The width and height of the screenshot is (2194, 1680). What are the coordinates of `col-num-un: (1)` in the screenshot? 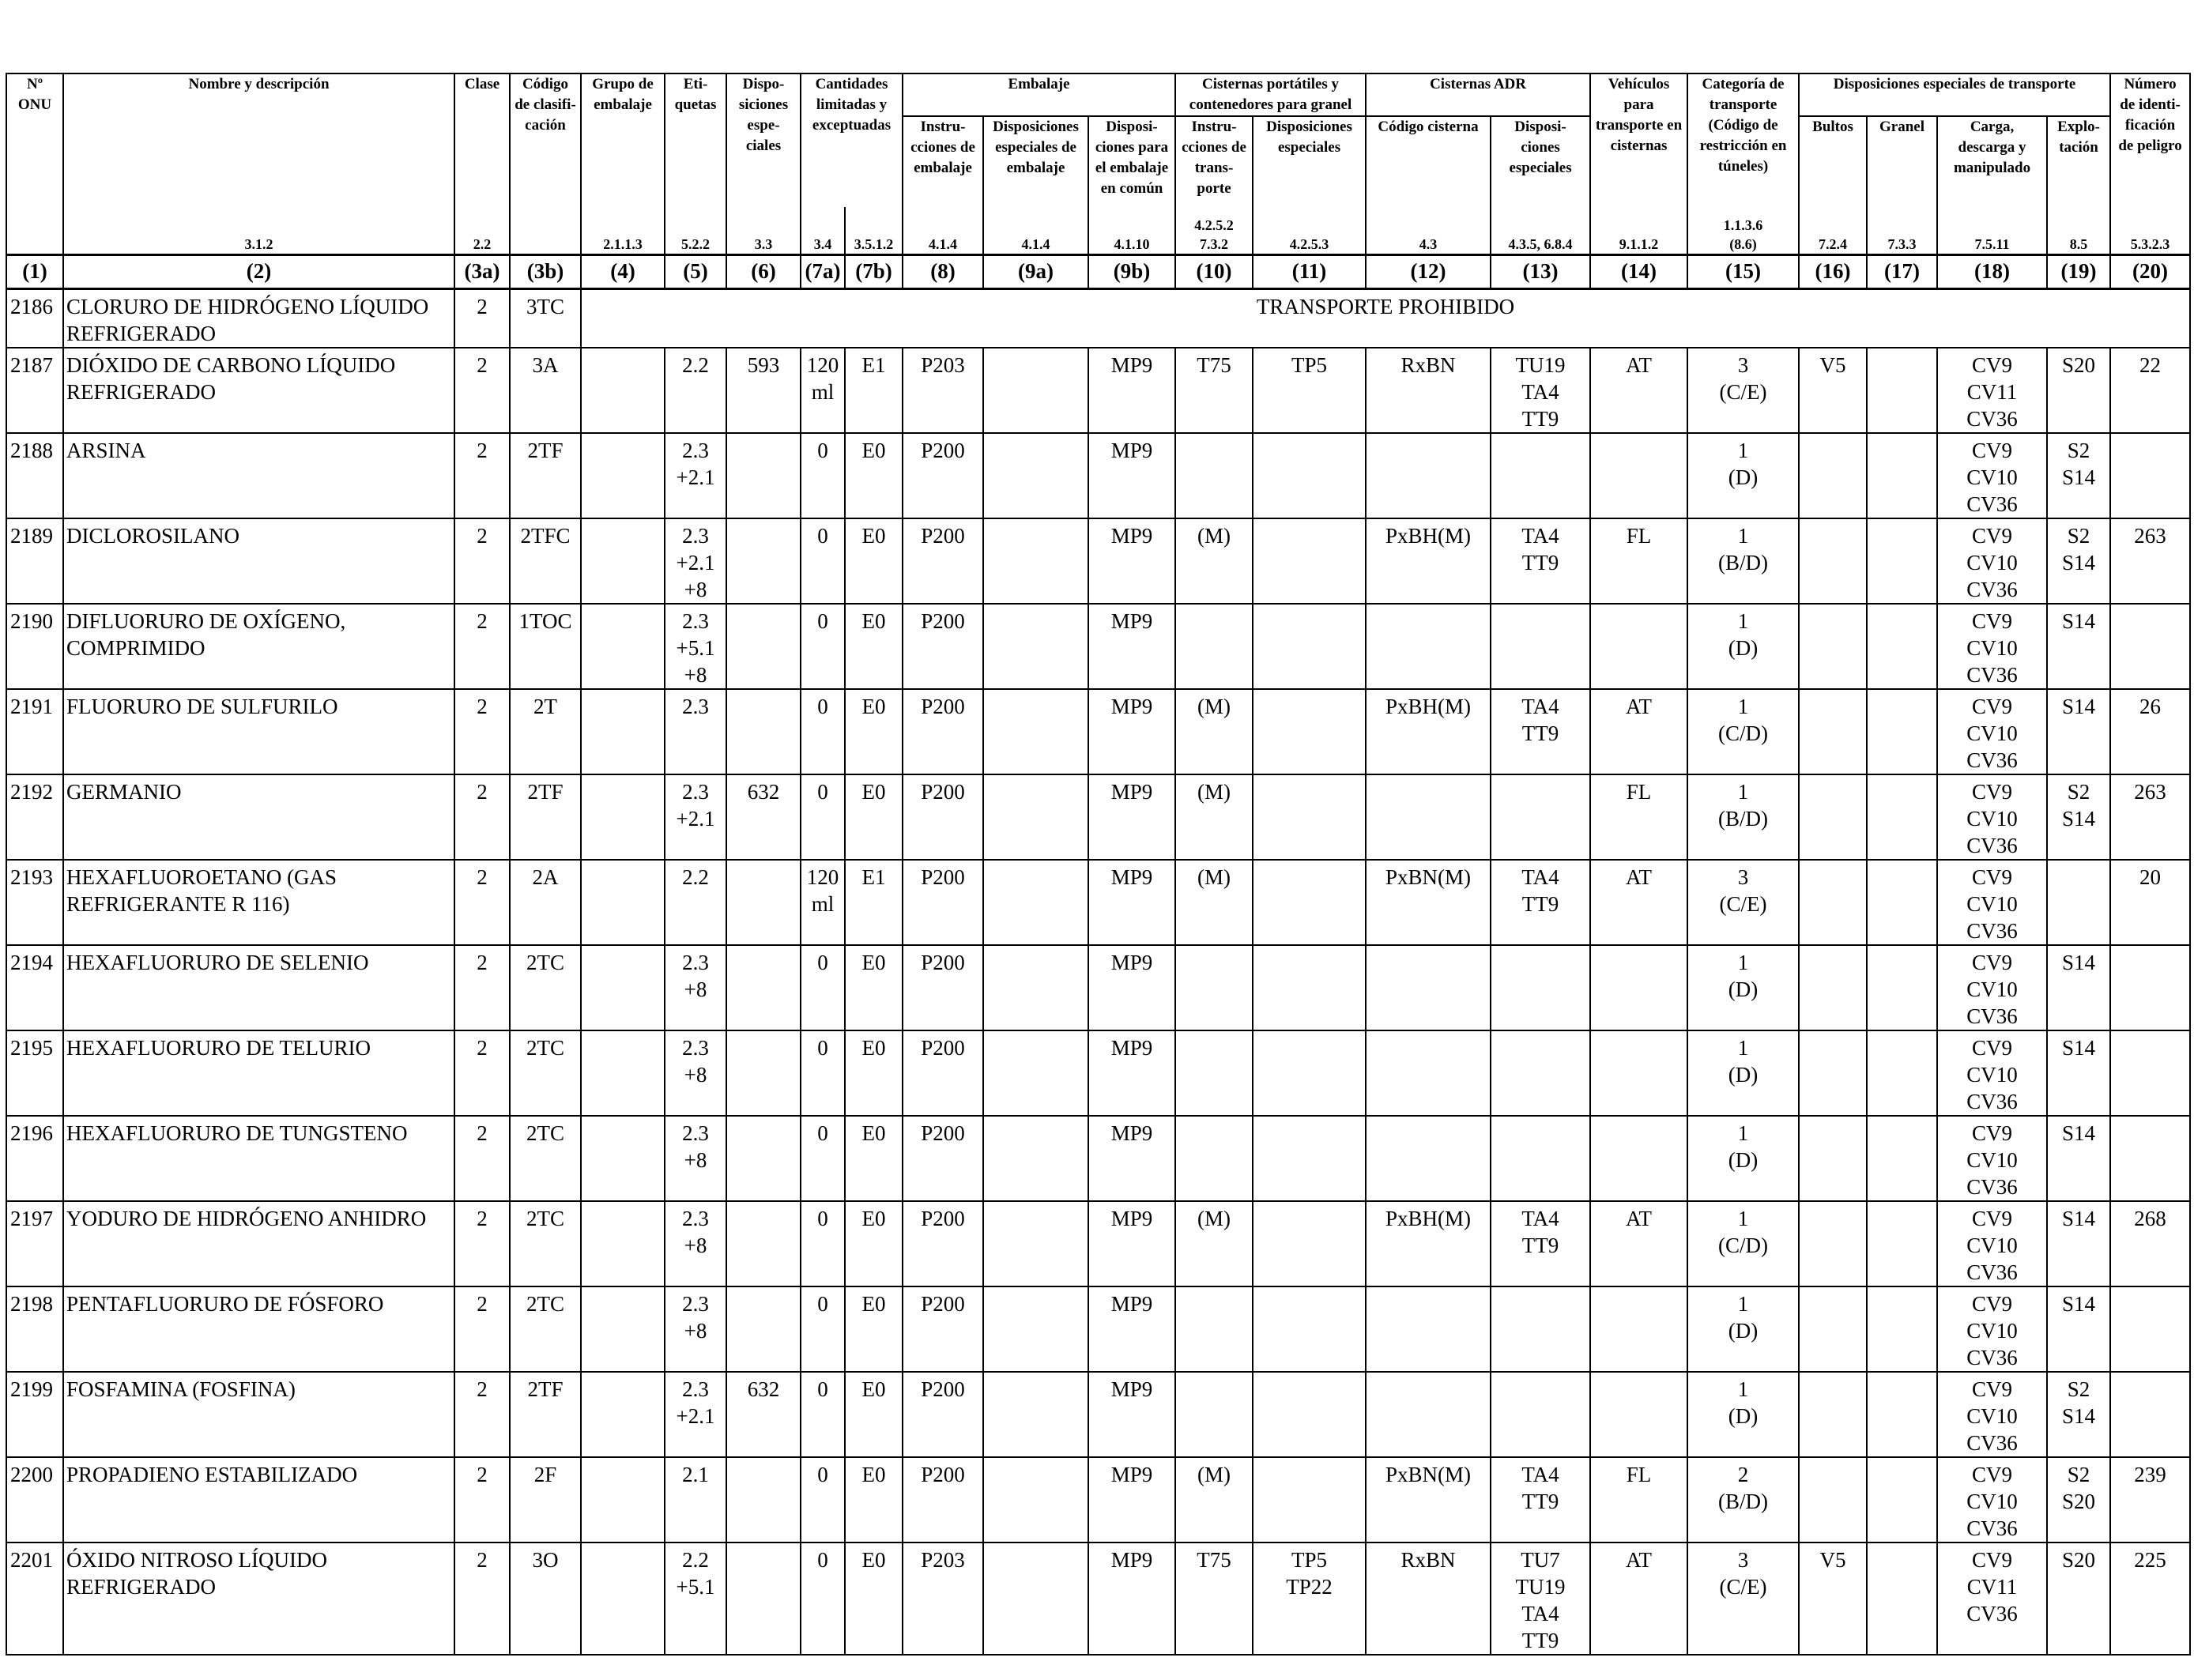 It's located at (35, 271).